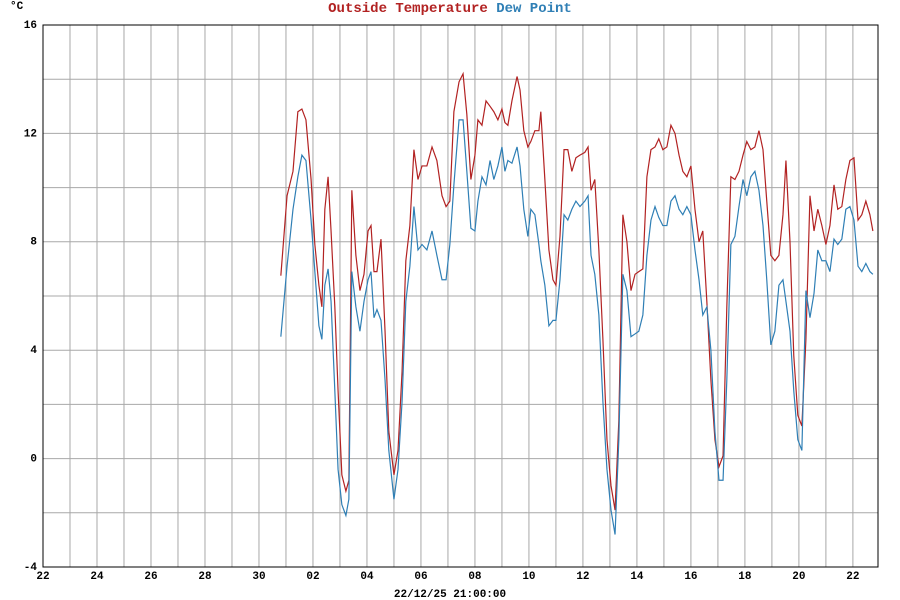 The image size is (900, 600). Describe the element at coordinates (31, 568) in the screenshot. I see `y-tick-label: -4` at that location.